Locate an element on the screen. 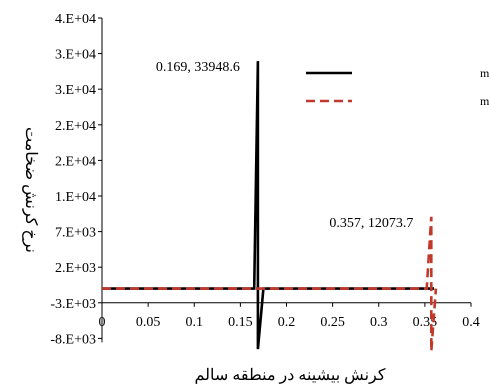 The image size is (489, 392). x-tick-label: 0.15 is located at coordinates (240, 322).